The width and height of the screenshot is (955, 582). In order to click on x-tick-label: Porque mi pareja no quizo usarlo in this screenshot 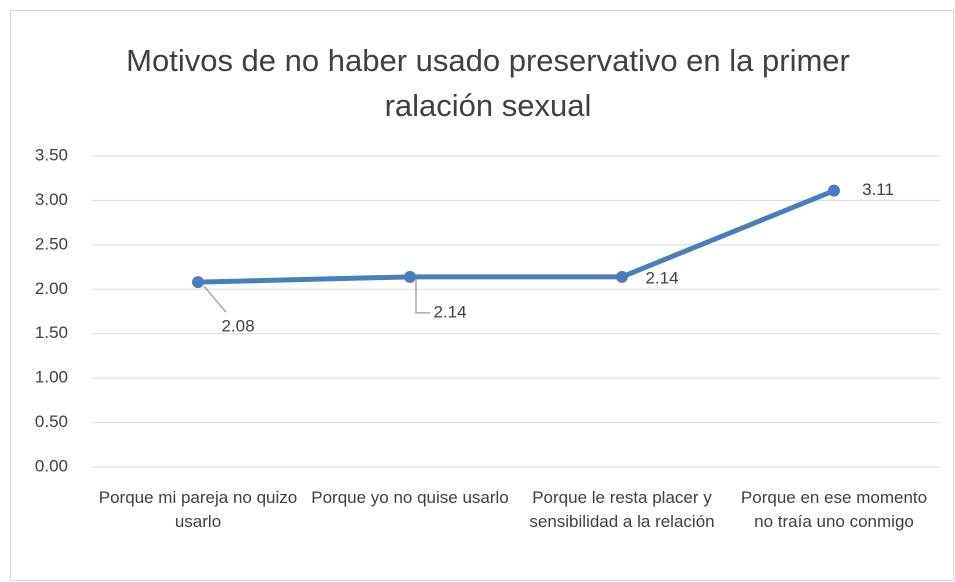, I will do `click(198, 509)`.